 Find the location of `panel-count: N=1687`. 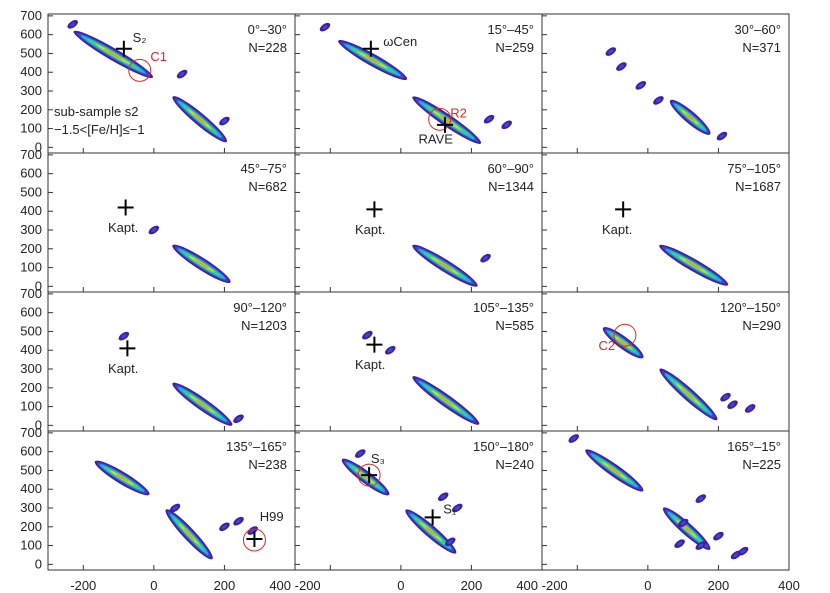

panel-count: N=1687 is located at coordinates (758, 186).